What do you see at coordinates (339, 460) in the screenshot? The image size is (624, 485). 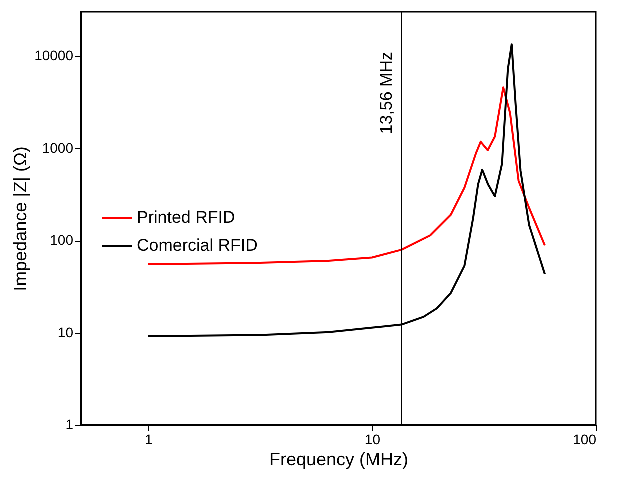 I see `x-axis-title: Frequency (MHz)` at bounding box center [339, 460].